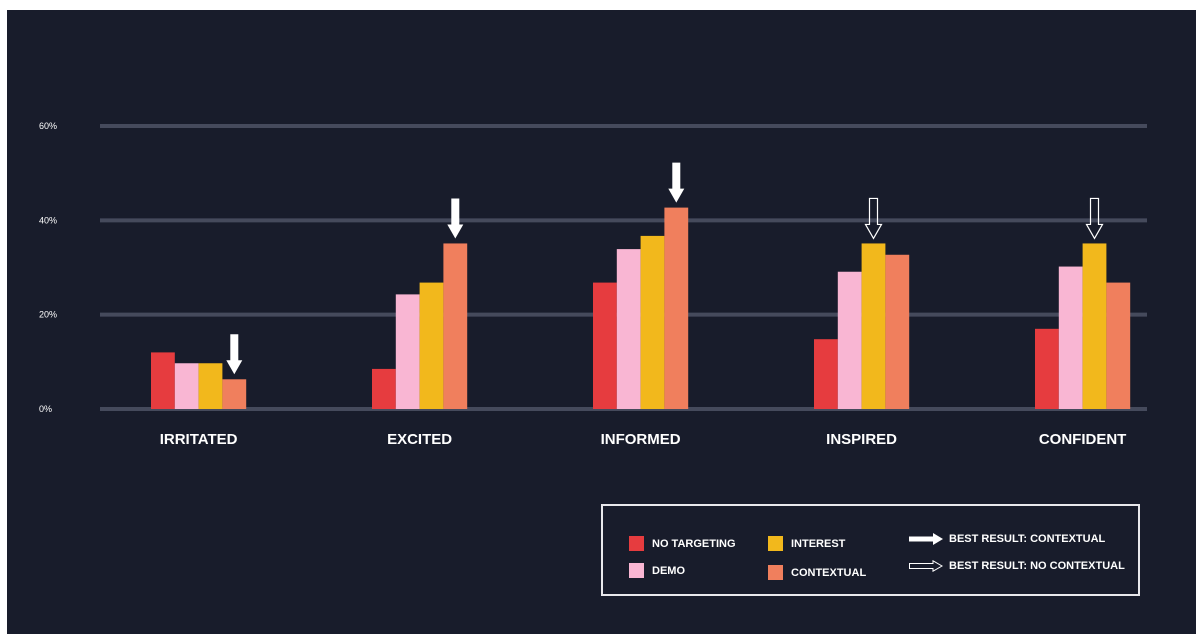 Image resolution: width=1203 pixels, height=637 pixels. I want to click on legend-label: BEST RESULT: CONTEXTUAL, so click(1027, 539).